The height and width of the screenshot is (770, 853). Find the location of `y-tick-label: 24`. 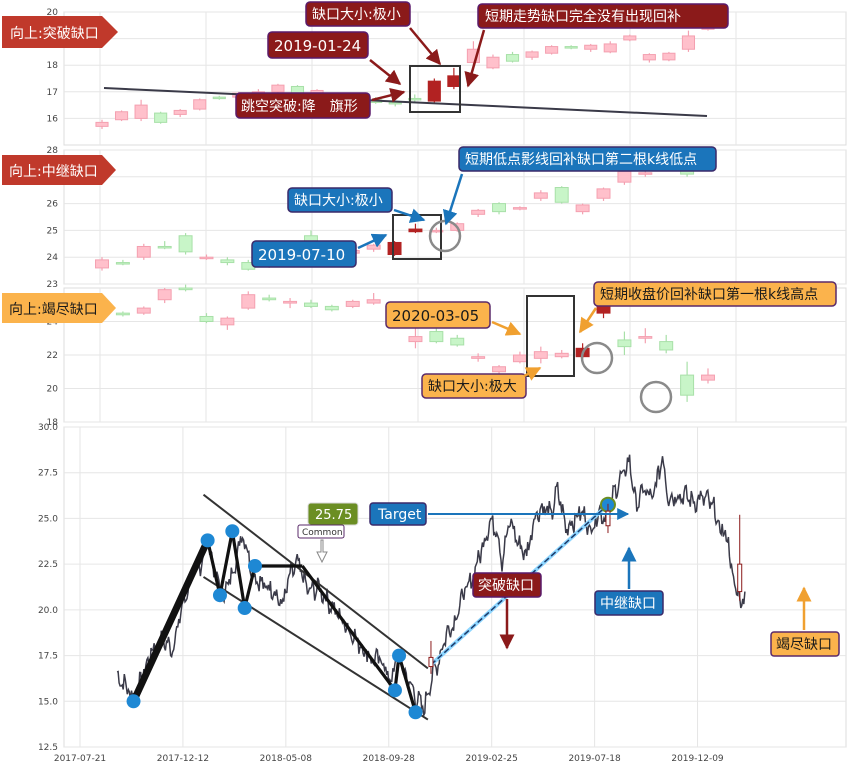

y-tick-label: 24 is located at coordinates (53, 258).